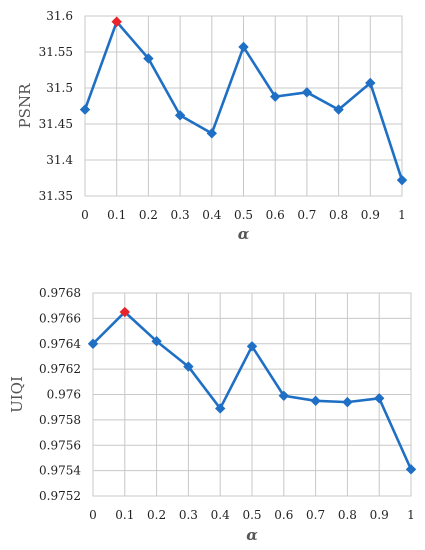 The image size is (425, 550). Describe the element at coordinates (60, 420) in the screenshot. I see `y-tick-label: 0.9758` at that location.